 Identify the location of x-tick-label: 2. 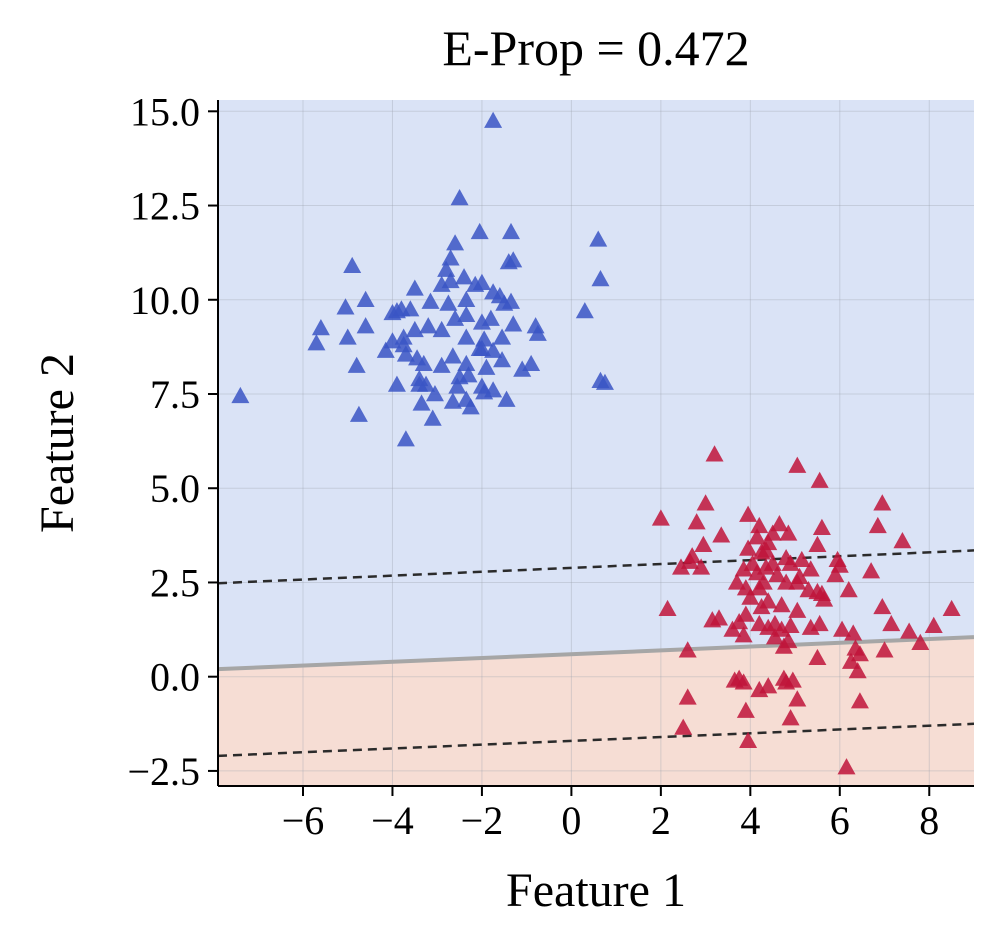
(661, 820).